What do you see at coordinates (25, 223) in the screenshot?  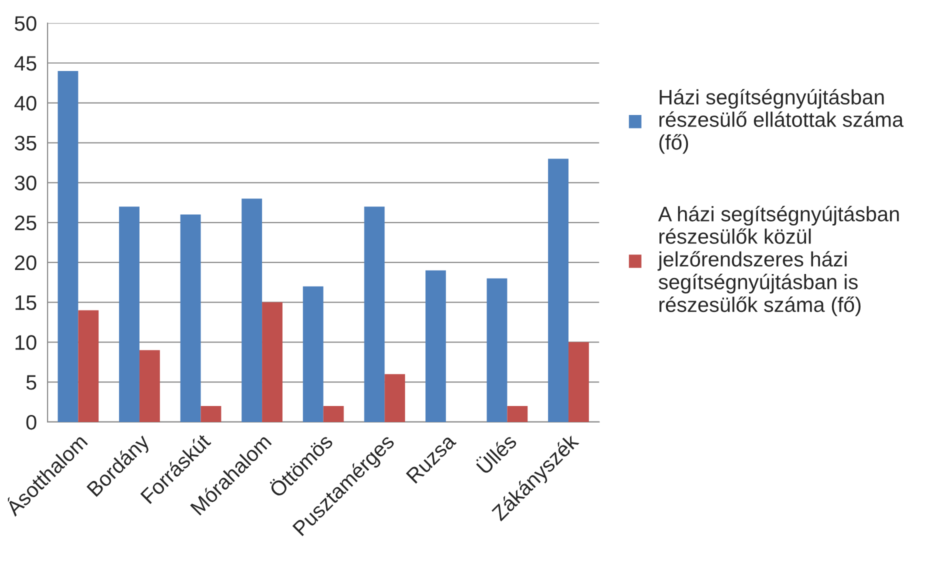 I see `y-tick-label: 25` at bounding box center [25, 223].